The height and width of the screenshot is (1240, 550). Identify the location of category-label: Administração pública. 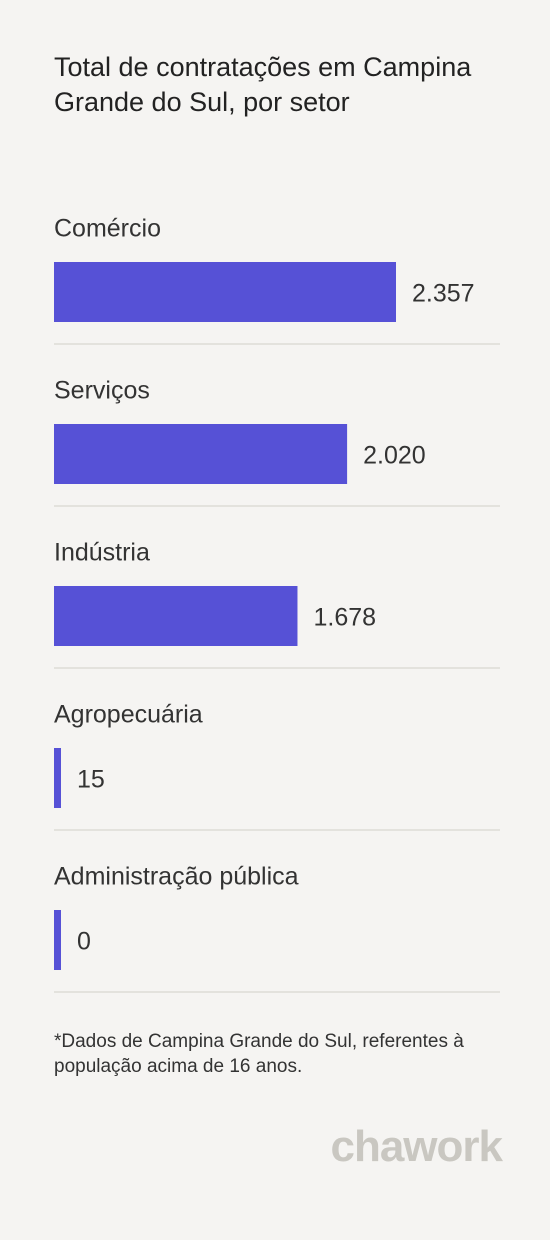
(176, 877).